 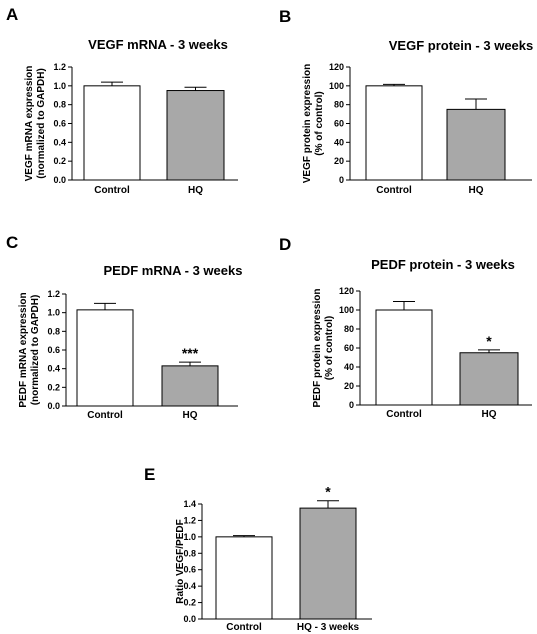 I want to click on panel-b-y-tick-label: 0, so click(x=341, y=180).